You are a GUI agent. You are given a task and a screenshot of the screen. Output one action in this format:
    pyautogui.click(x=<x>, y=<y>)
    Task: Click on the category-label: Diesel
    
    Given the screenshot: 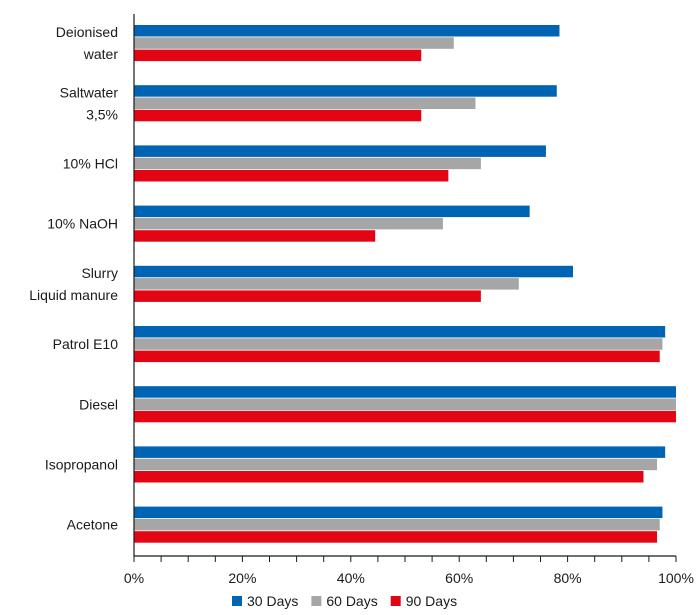 What is the action you would take?
    pyautogui.click(x=98, y=404)
    